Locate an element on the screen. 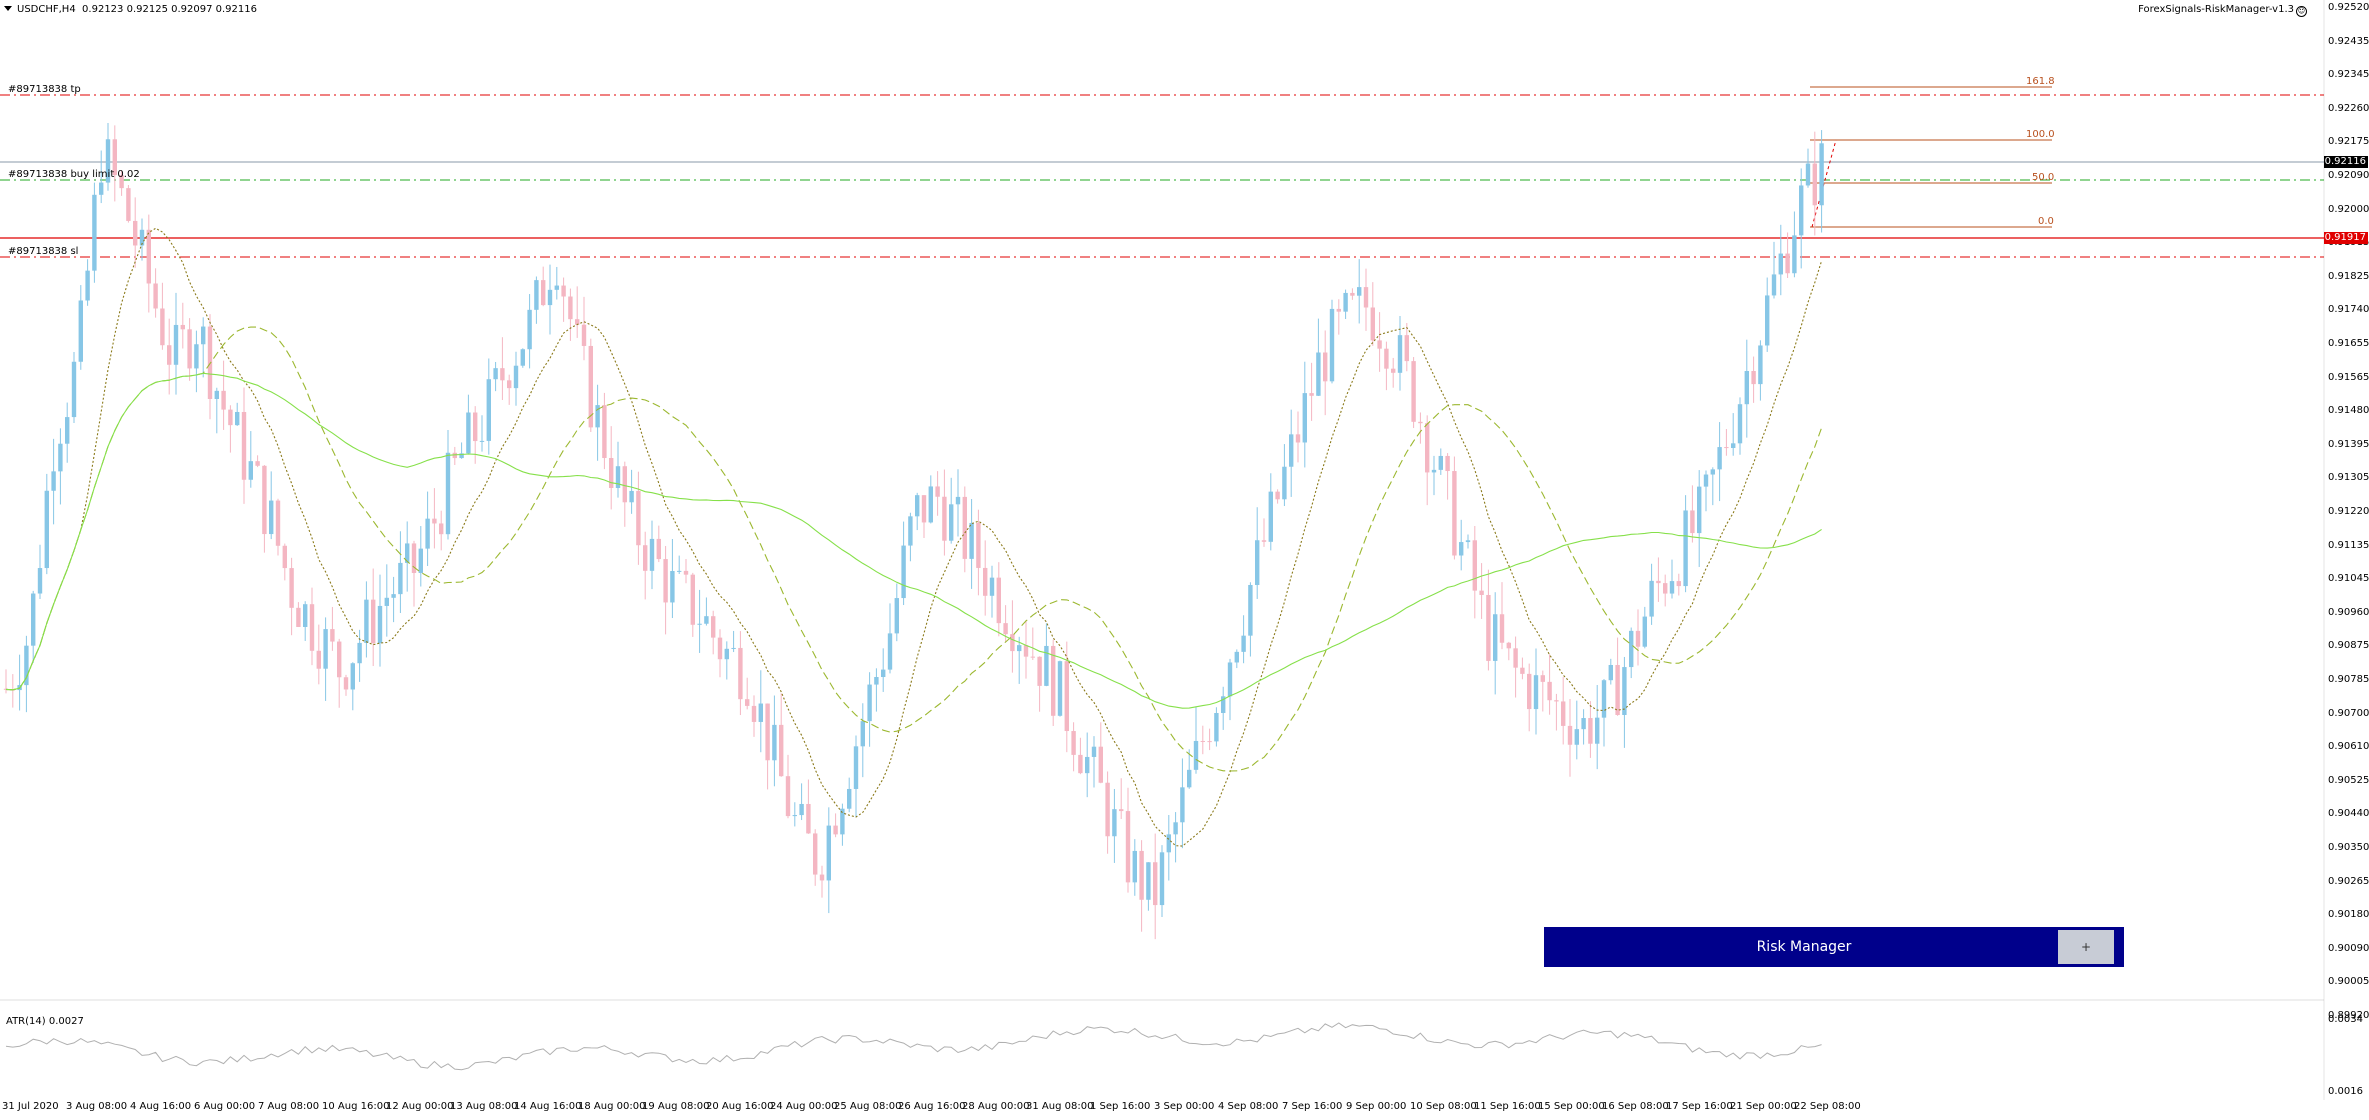  collapse-triangle-icon is located at coordinates (8, 8).